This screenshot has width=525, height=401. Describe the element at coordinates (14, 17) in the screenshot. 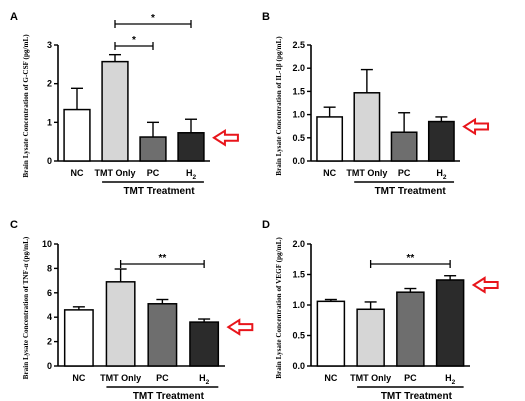

I see `panel-label: A` at that location.